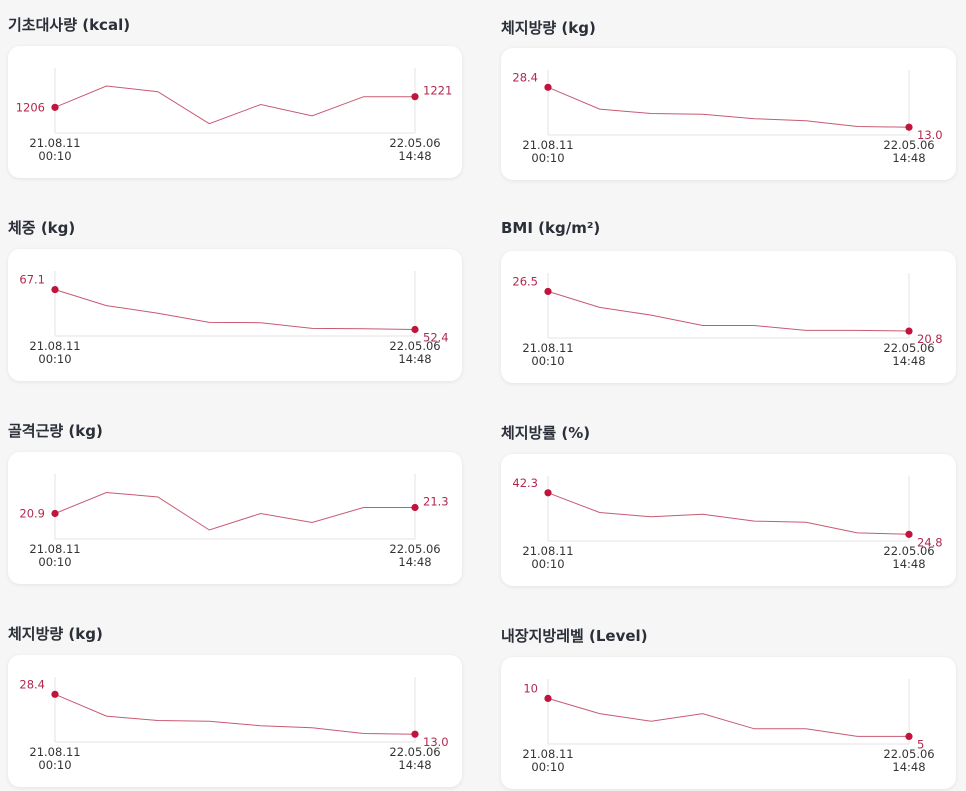 Image resolution: width=966 pixels, height=791 pixels. I want to click on chart-title: 체중 (kg), so click(42, 228).